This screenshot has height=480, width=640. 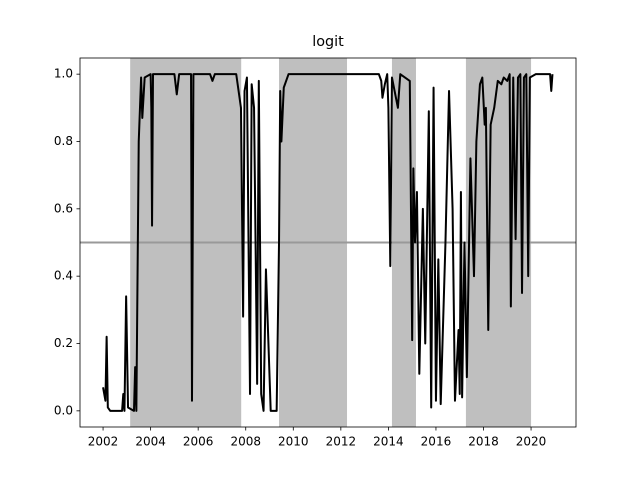 What do you see at coordinates (103, 442) in the screenshot?
I see `x-tick-label: 2002` at bounding box center [103, 442].